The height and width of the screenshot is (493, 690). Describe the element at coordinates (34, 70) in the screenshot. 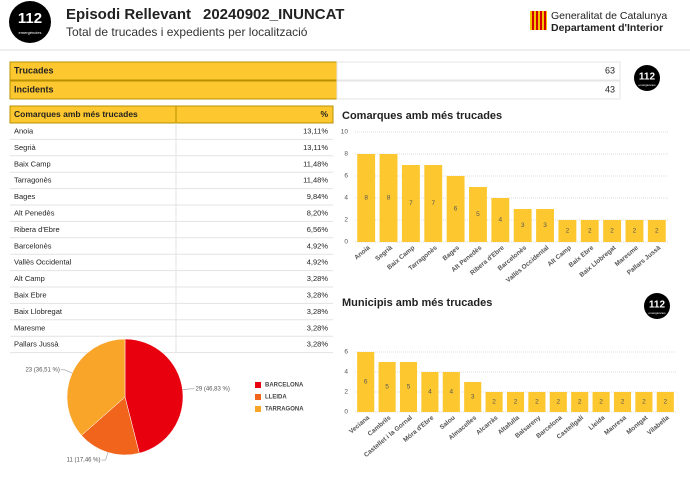

I see `summary-label: Trucades` at that location.